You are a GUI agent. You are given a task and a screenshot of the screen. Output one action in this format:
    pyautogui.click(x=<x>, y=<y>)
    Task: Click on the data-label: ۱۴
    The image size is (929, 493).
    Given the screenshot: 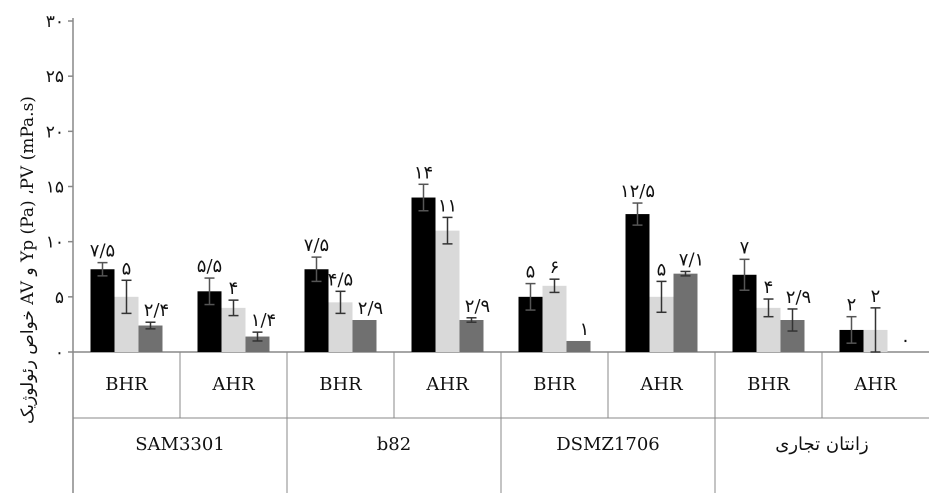 What is the action you would take?
    pyautogui.click(x=423, y=172)
    